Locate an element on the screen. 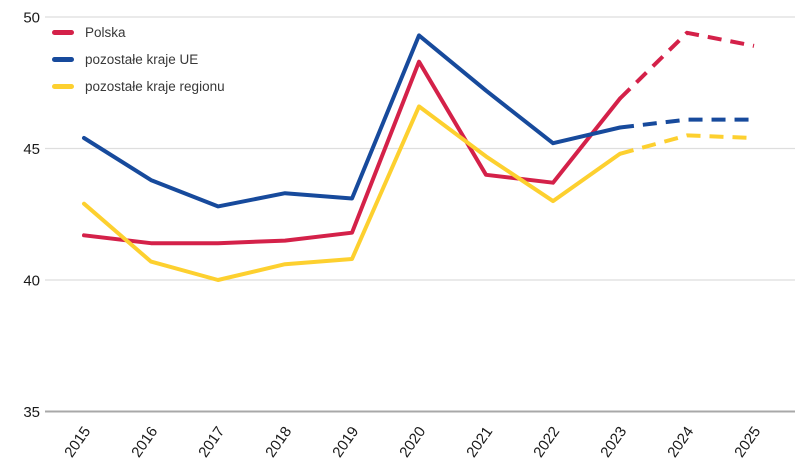 The height and width of the screenshot is (466, 800). x-tick-label: 2024 is located at coordinates (680, 442).